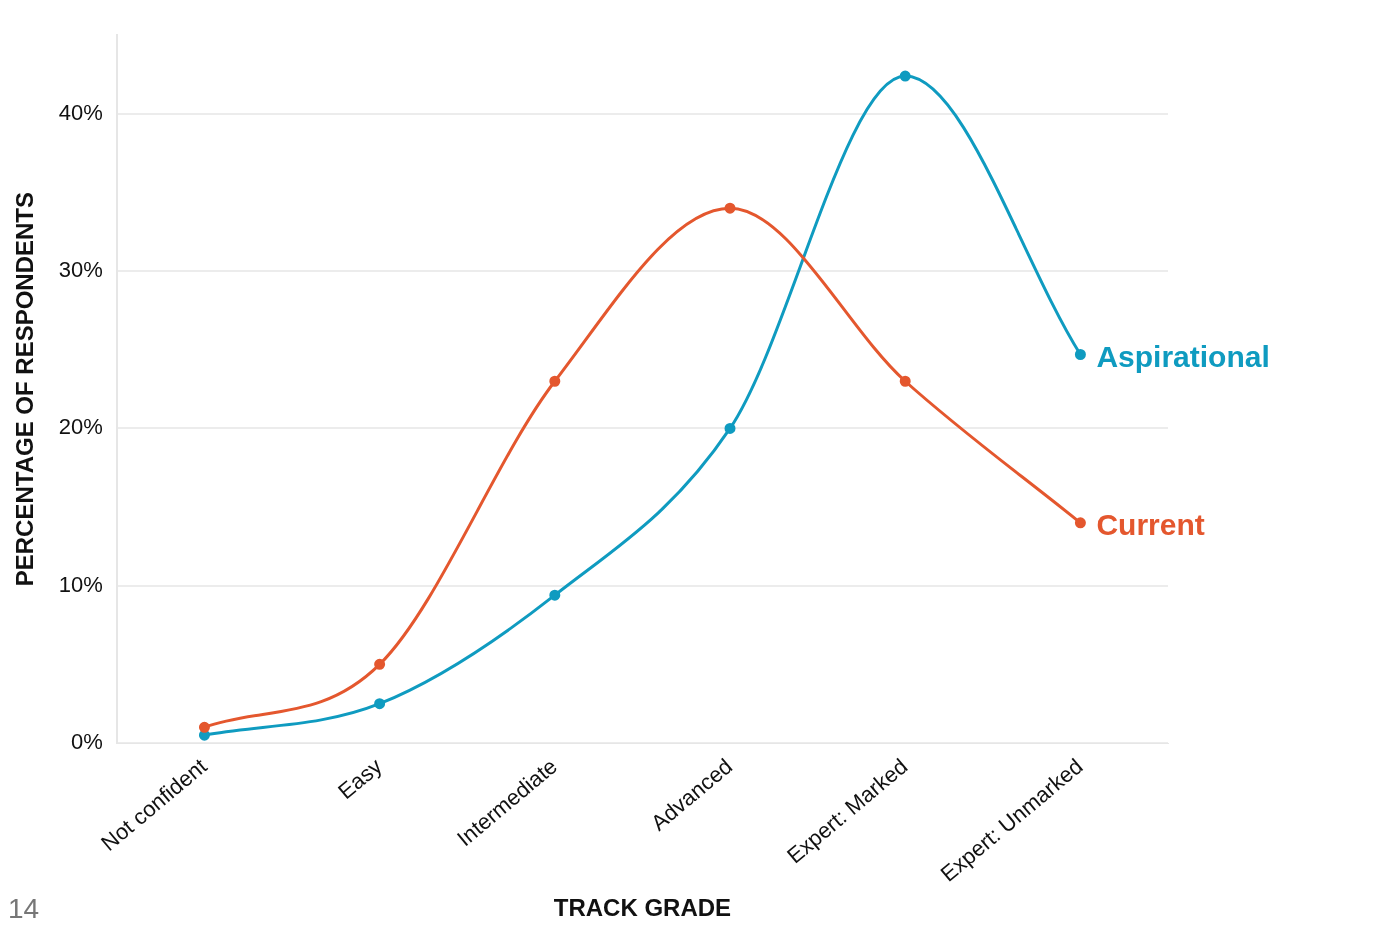  Describe the element at coordinates (80, 427) in the screenshot. I see `y-tick-label: 20%` at that location.